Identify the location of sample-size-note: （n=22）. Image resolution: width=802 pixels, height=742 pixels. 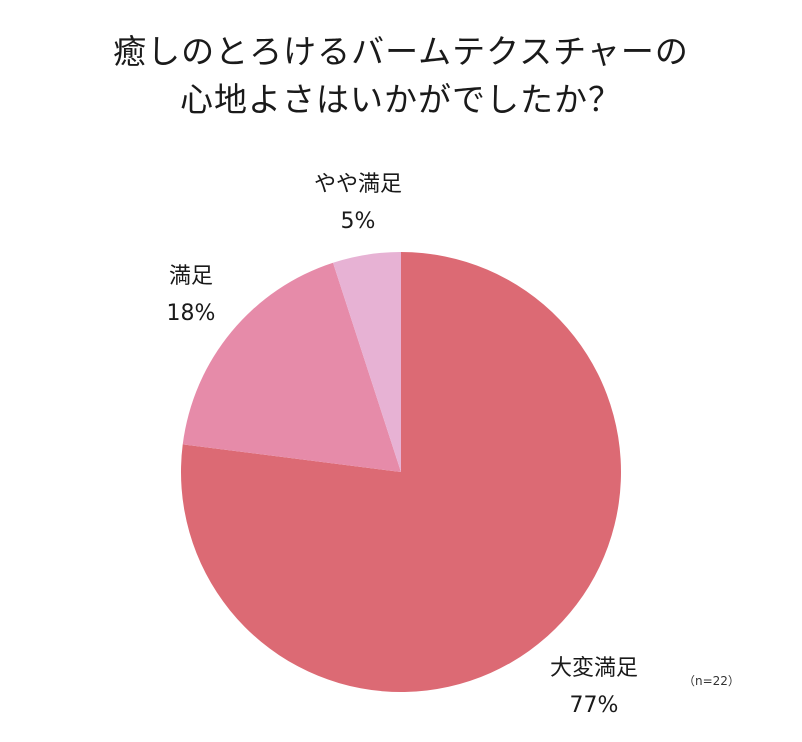
(711, 681).